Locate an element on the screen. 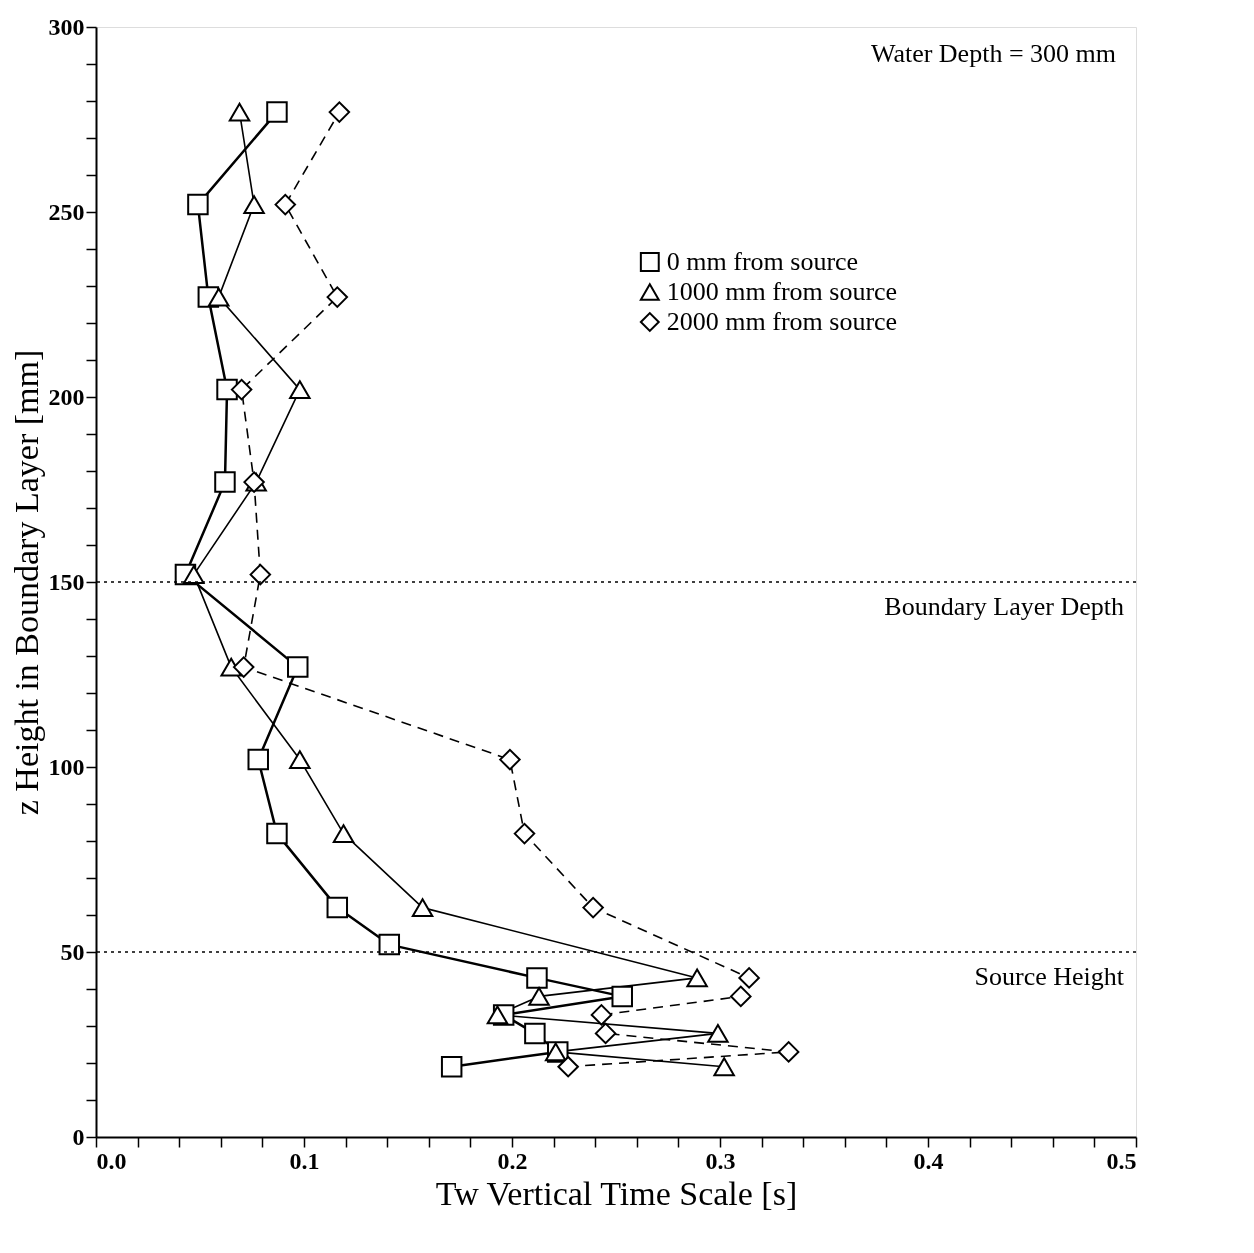 Image resolution: width=1254 pixels, height=1253 pixels. x-tick-label: 0.2 is located at coordinates (512, 1160).